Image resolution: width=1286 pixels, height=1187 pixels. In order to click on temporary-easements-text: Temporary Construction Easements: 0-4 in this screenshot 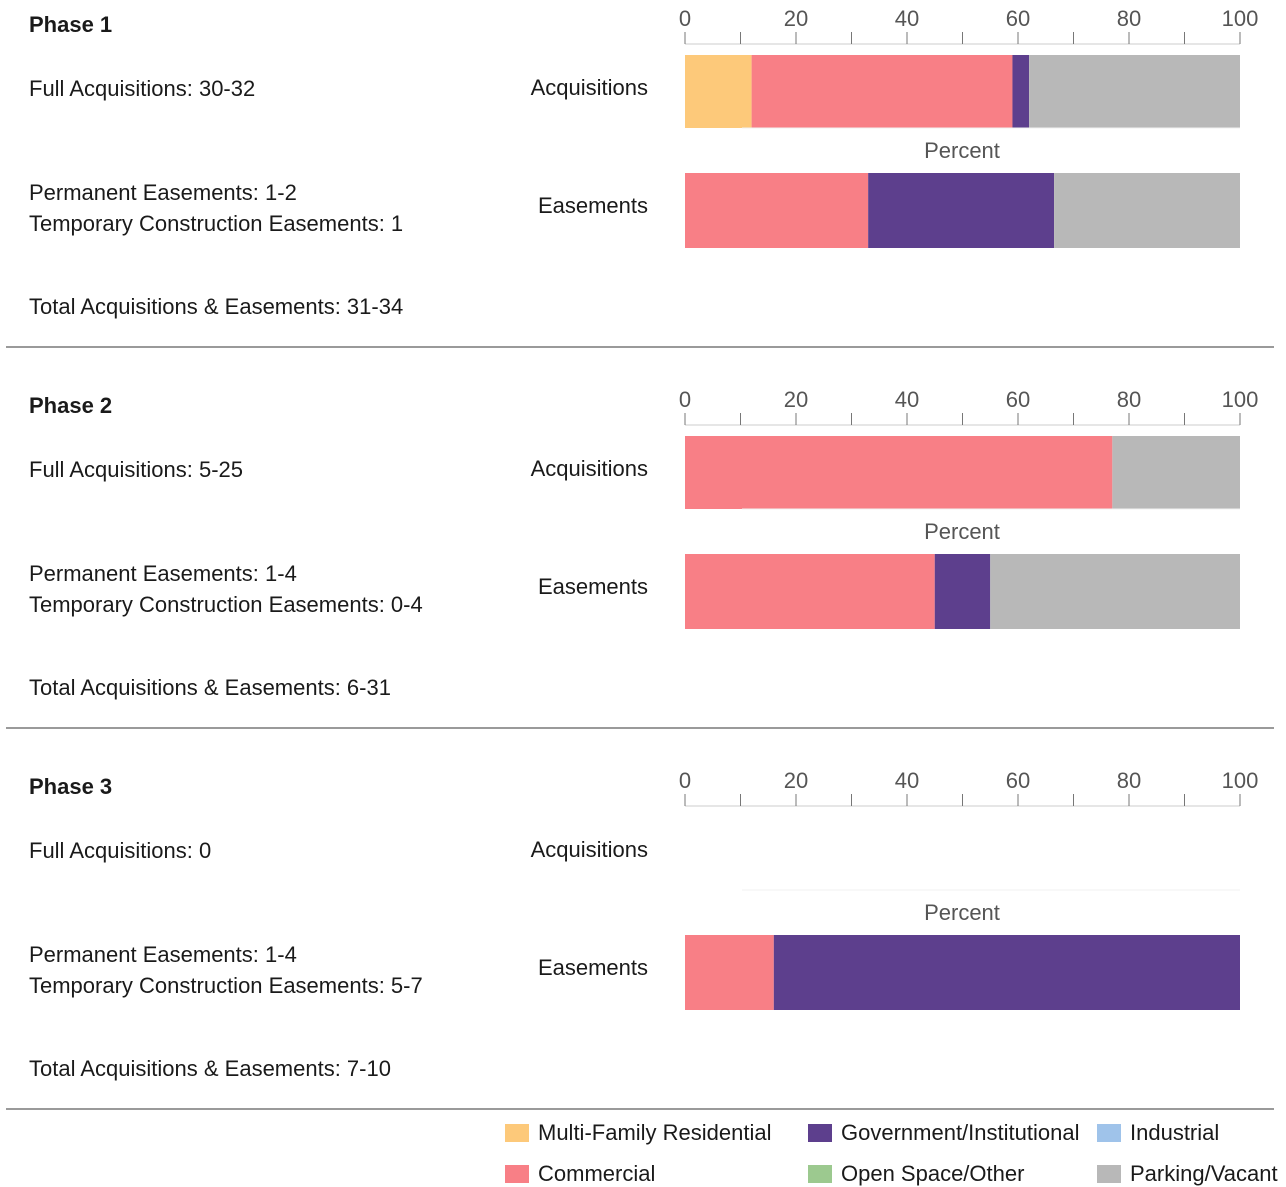, I will do `click(226, 604)`.